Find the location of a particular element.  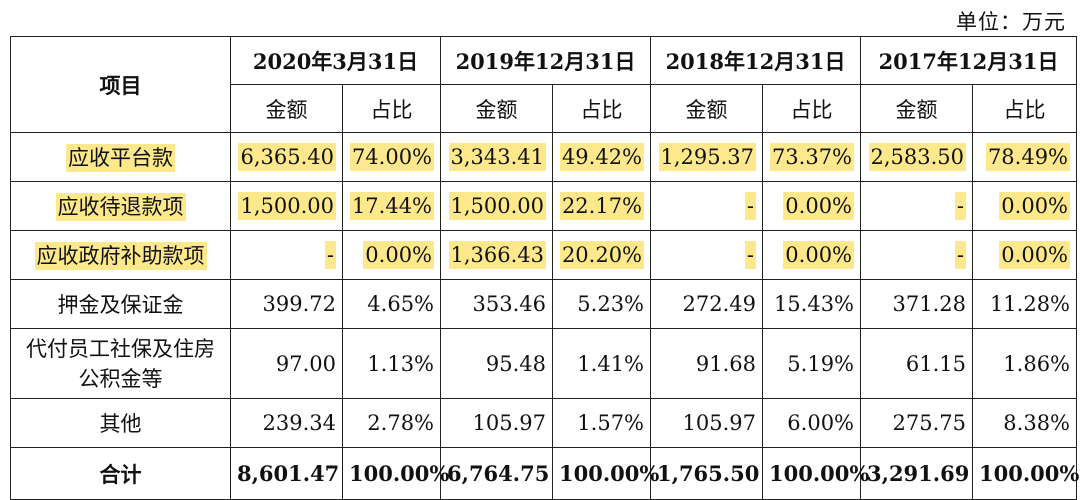

cell-amount: 2,583.50 is located at coordinates (917, 157).